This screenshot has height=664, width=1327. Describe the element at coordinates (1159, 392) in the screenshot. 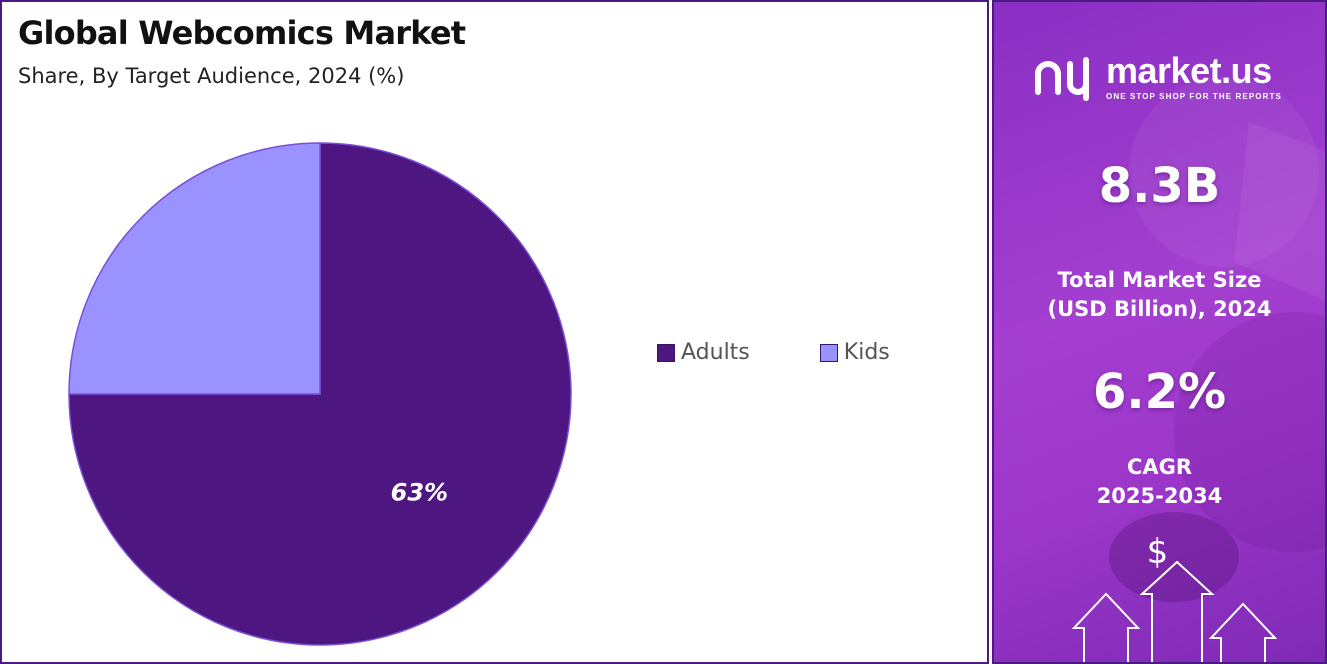

I see `cagr-value: 6.2%` at that location.